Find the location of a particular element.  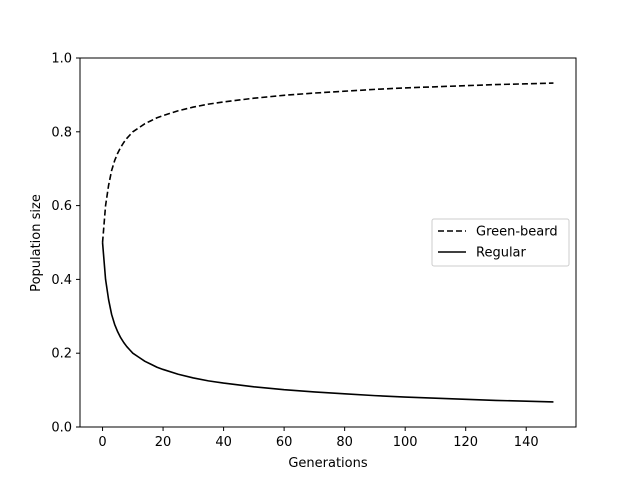

x-tick-label: 80 is located at coordinates (344, 442).